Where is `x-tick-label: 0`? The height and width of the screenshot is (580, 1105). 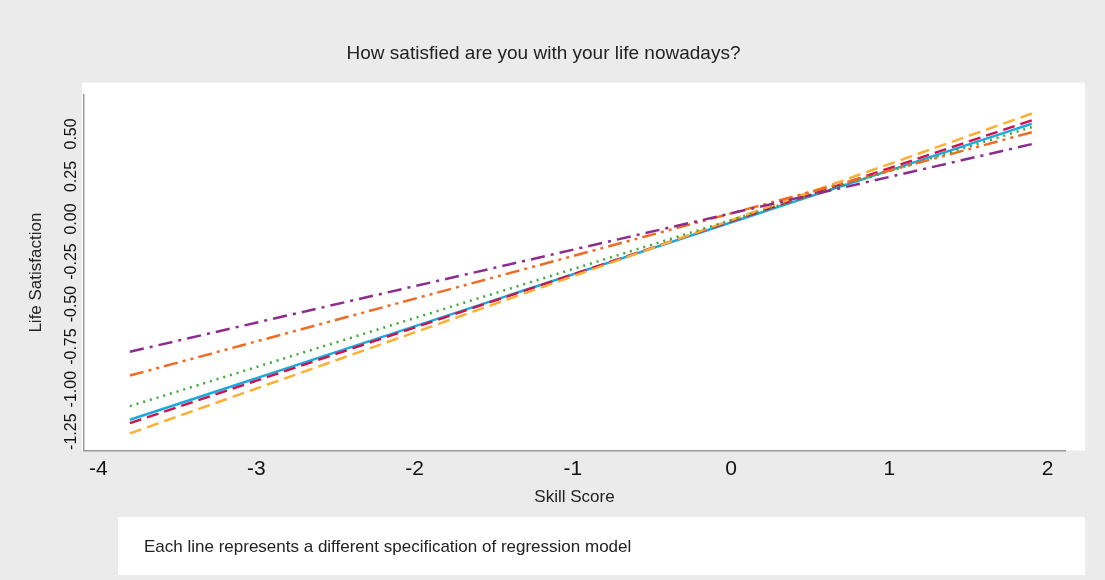 x-tick-label: 0 is located at coordinates (731, 467).